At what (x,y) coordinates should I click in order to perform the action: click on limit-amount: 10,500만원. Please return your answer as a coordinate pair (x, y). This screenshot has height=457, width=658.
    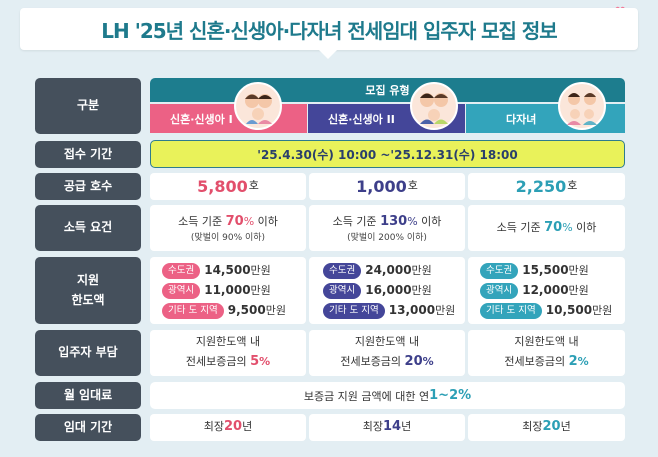
    Looking at the image, I should click on (579, 310).